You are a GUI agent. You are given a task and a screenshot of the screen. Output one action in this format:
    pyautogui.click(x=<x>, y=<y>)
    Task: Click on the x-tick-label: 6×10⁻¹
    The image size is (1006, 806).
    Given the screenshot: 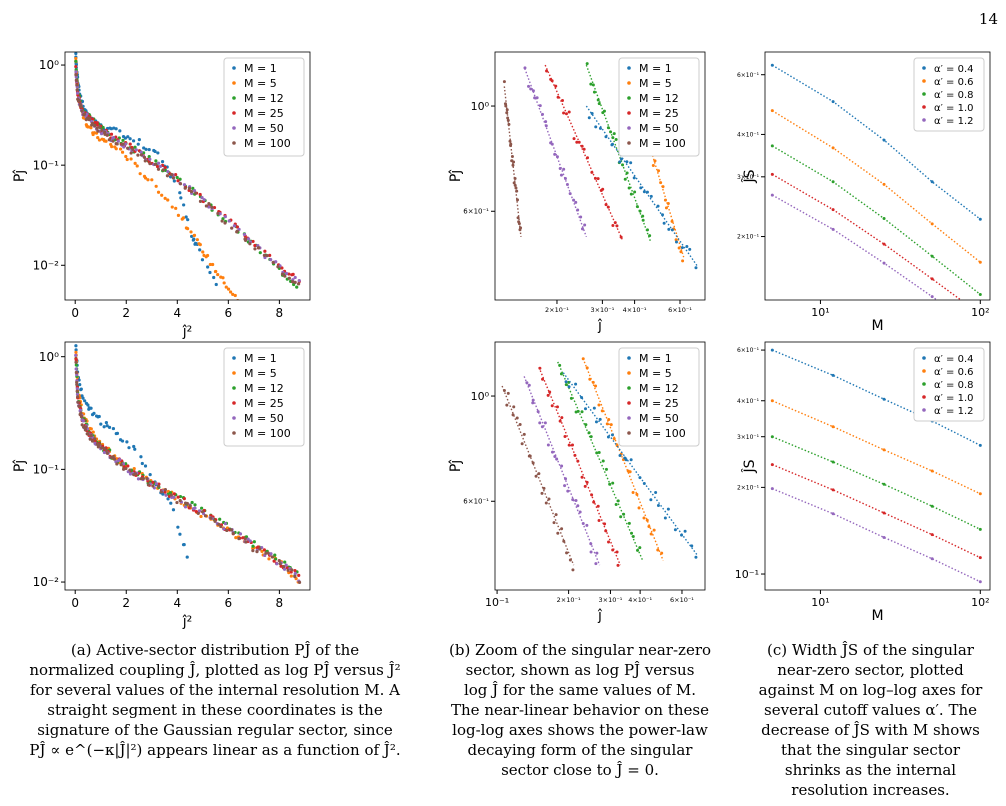 What is the action you would take?
    pyautogui.click(x=680, y=310)
    